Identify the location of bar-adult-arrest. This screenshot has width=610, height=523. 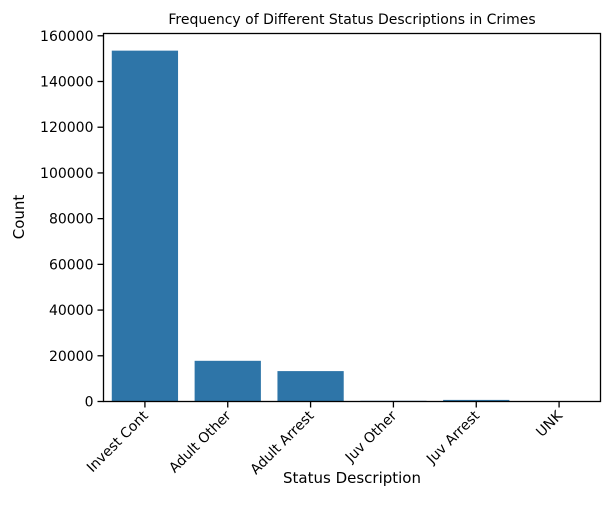
(310, 386).